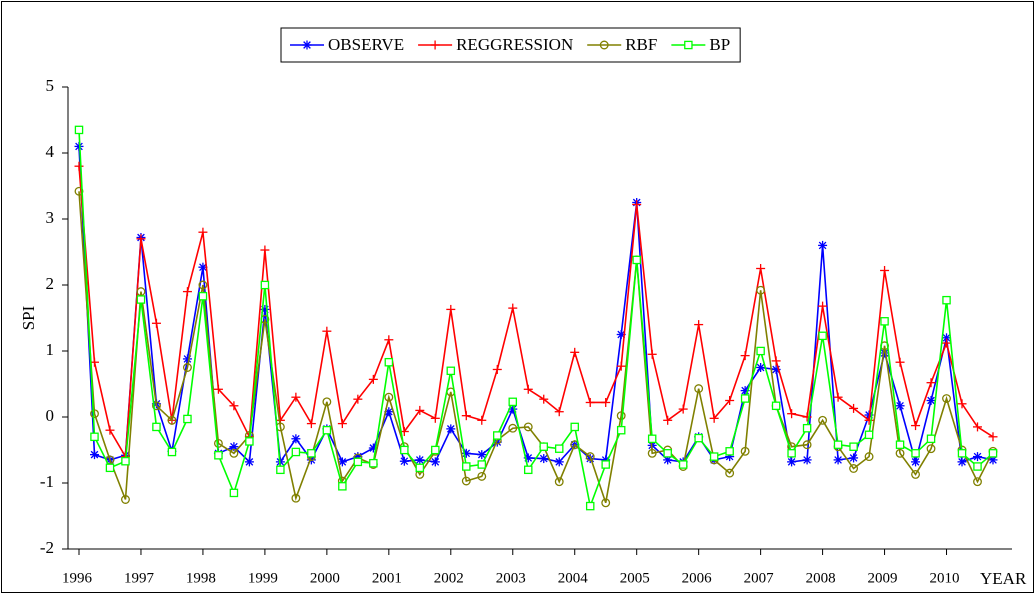 The image size is (1035, 594). Describe the element at coordinates (510, 45) in the screenshot. I see `legend-box` at that location.